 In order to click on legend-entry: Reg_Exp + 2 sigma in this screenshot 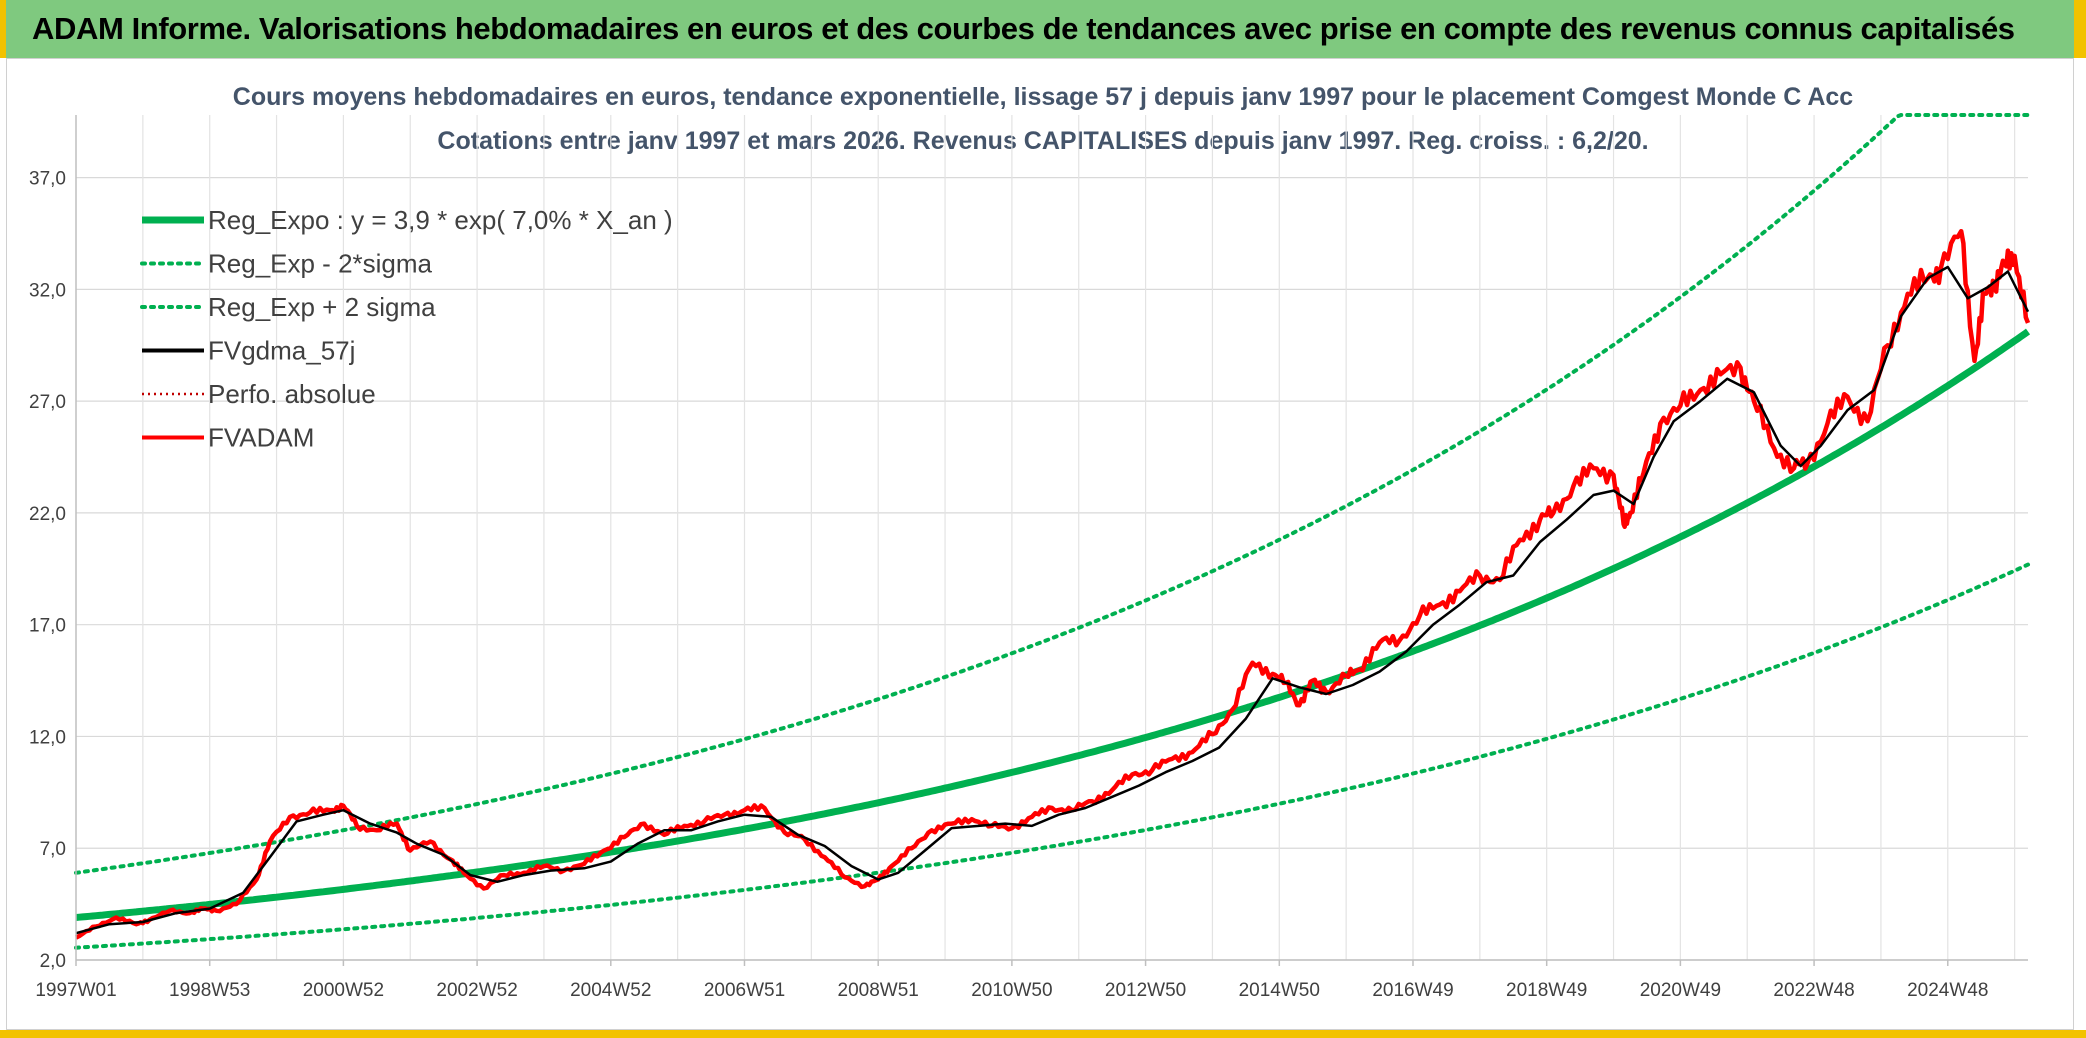, I will do `click(288, 307)`.